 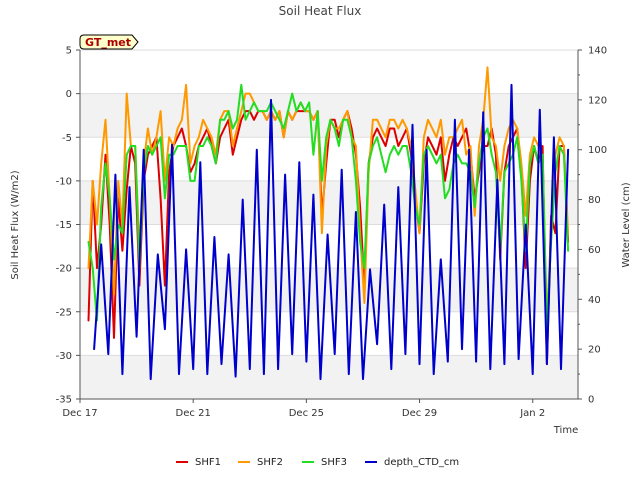 I want to click on x-tick-label: Dec 21, so click(x=193, y=413).